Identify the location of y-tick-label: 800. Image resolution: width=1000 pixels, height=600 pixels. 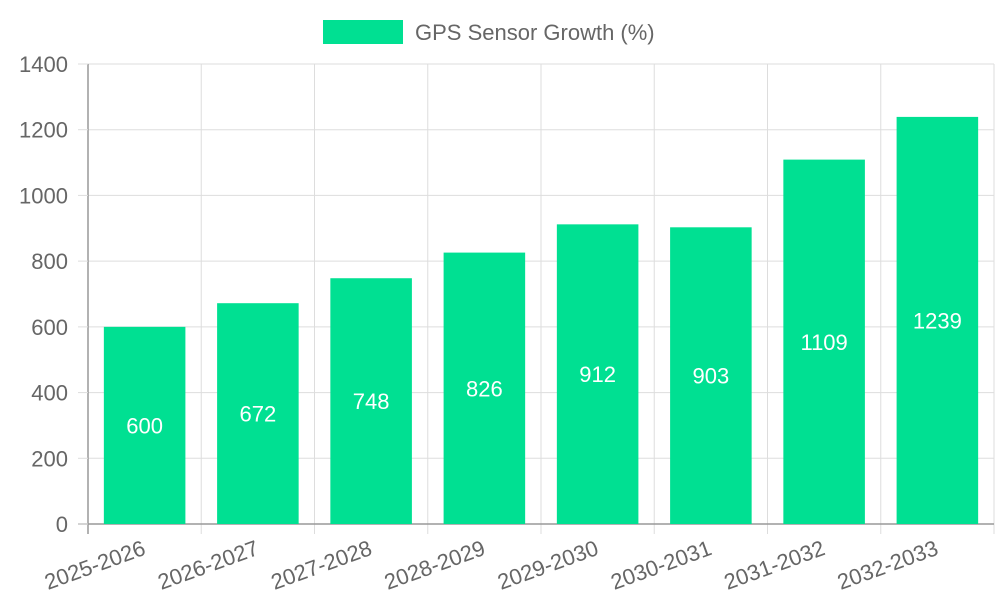
(49, 261).